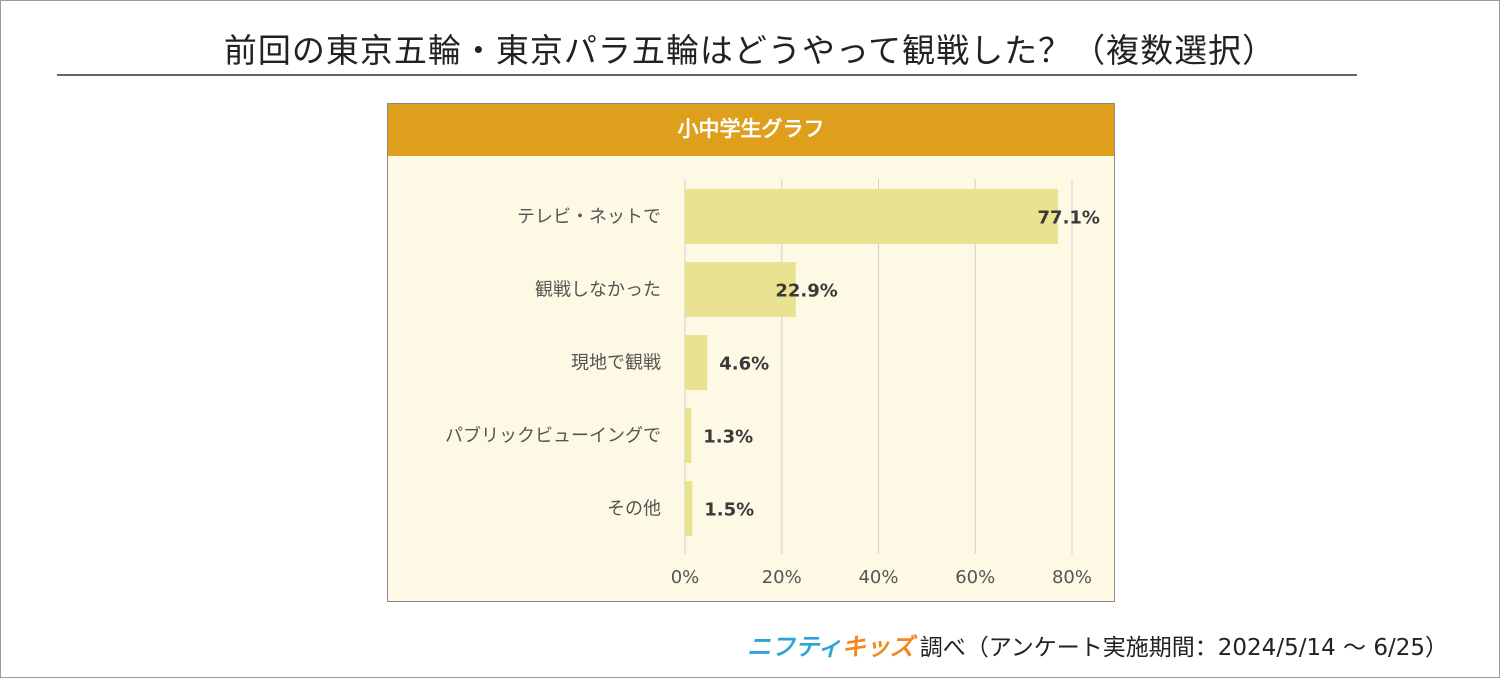 The height and width of the screenshot is (678, 1500). I want to click on category-label: その他, so click(634, 509).